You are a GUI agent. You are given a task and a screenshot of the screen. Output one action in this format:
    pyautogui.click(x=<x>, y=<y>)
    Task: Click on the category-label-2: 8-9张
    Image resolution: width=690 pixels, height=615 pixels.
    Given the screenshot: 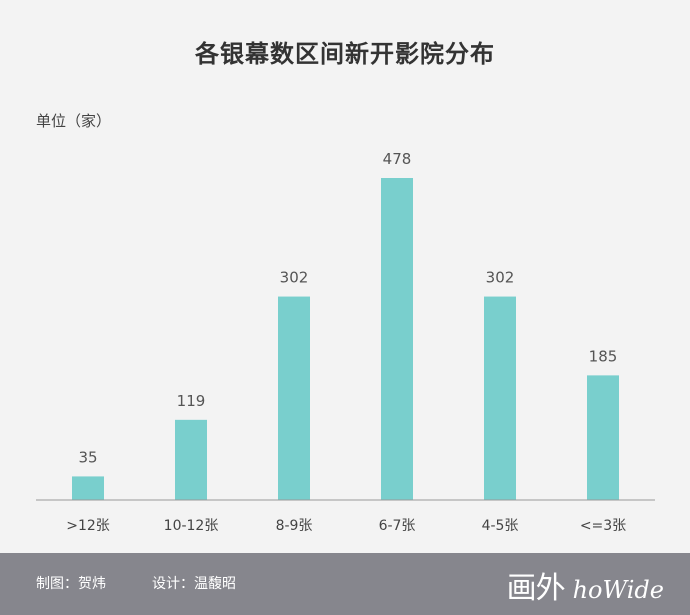 What is the action you would take?
    pyautogui.click(x=294, y=526)
    